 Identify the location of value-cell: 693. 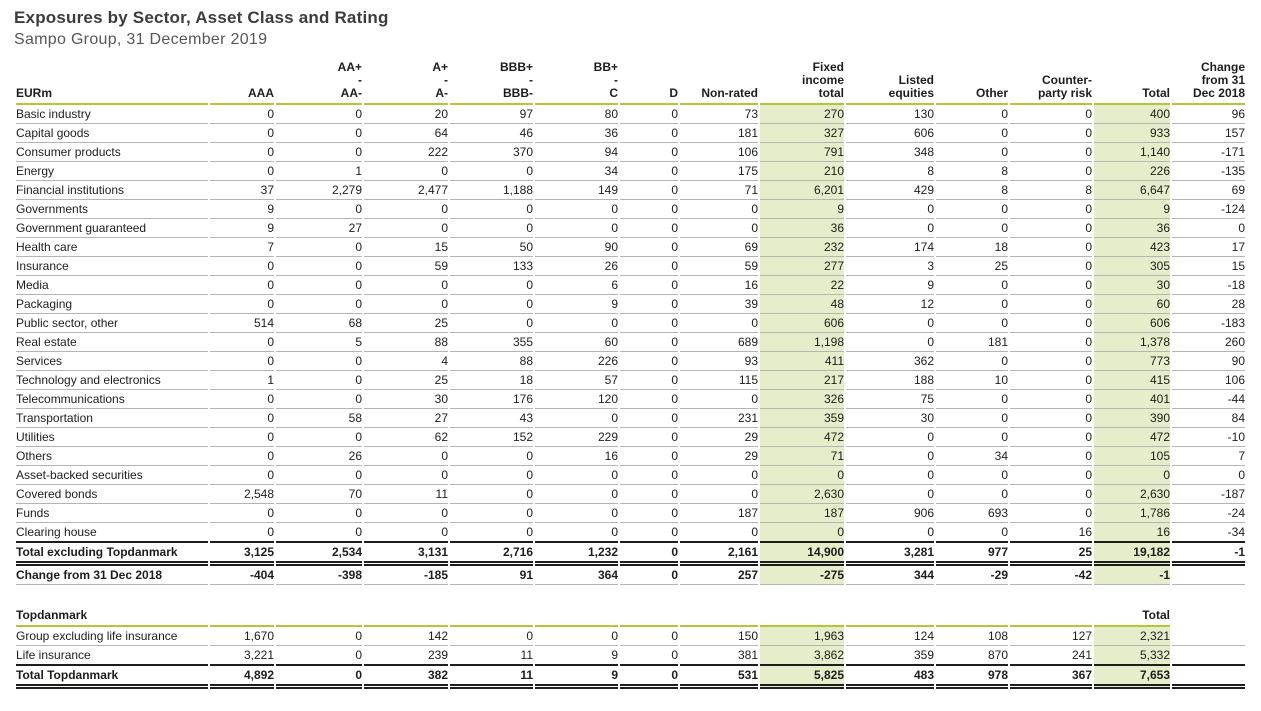
(972, 513).